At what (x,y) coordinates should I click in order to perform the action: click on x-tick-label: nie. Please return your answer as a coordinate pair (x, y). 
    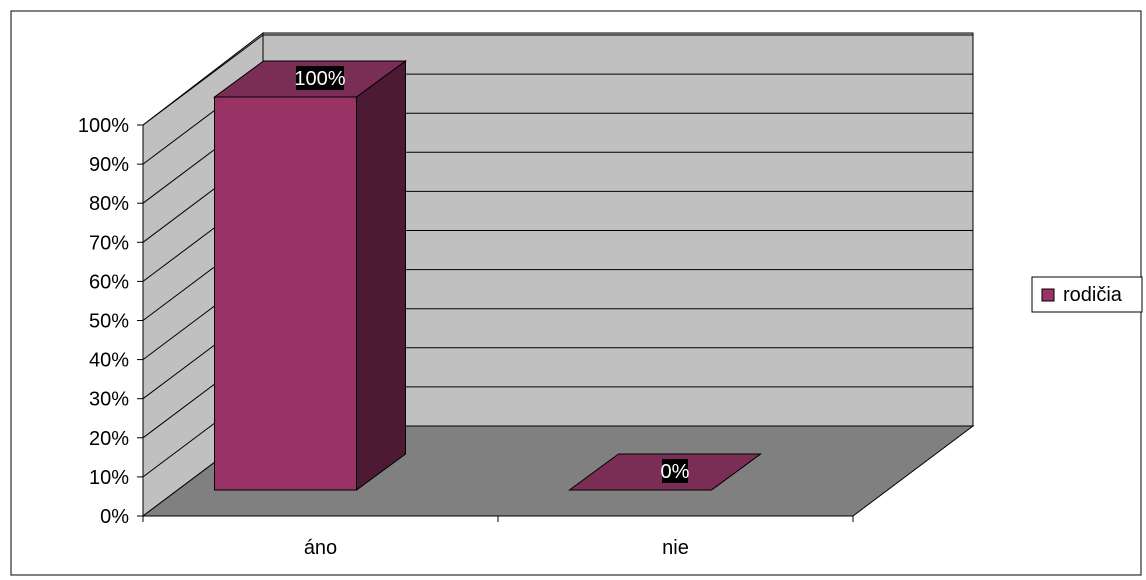
    Looking at the image, I should click on (675, 548).